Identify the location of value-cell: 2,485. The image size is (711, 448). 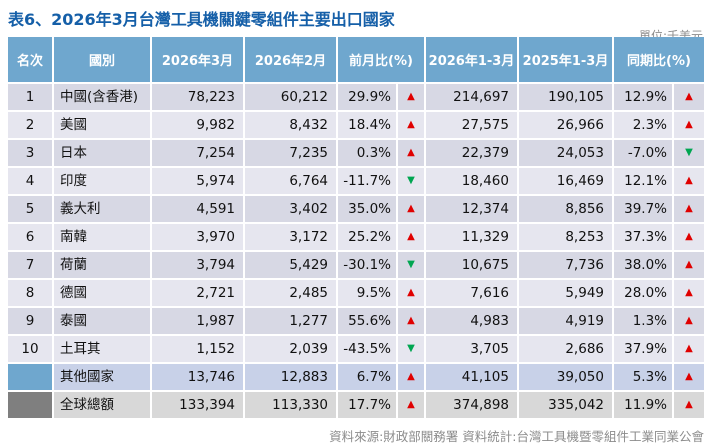
(290, 293).